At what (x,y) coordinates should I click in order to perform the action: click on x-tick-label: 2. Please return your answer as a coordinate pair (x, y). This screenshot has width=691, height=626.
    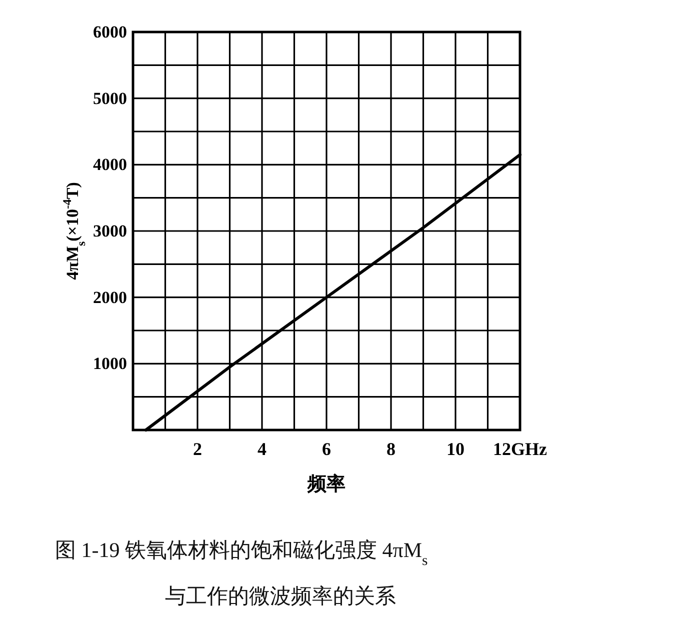
    Looking at the image, I should click on (197, 448).